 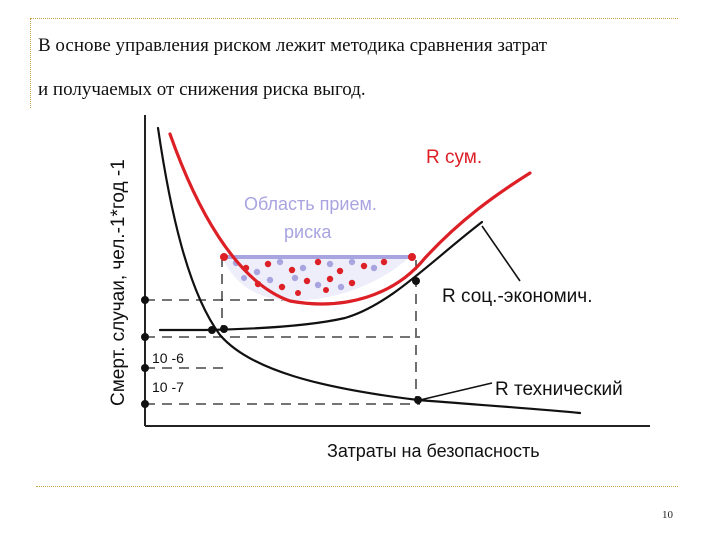 What do you see at coordinates (202, 89) in the screenshot?
I see `intro-line-2: и получаемых от снижения риска выгод.` at bounding box center [202, 89].